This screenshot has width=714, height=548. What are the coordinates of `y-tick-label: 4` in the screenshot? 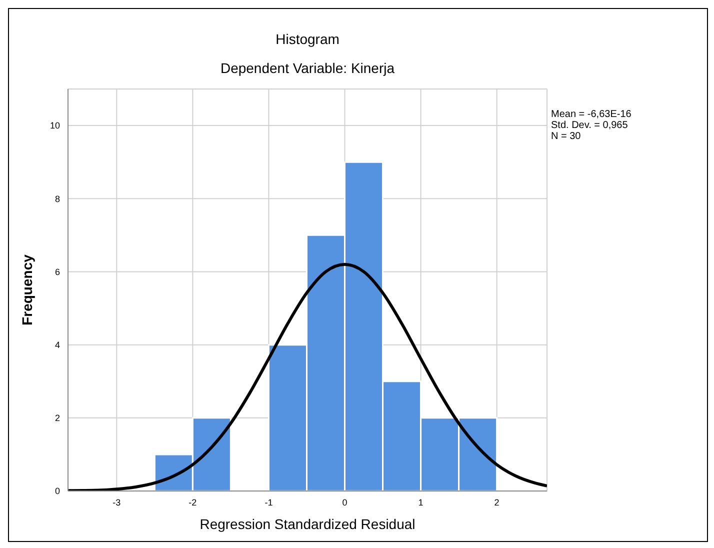 It's located at (57, 345).